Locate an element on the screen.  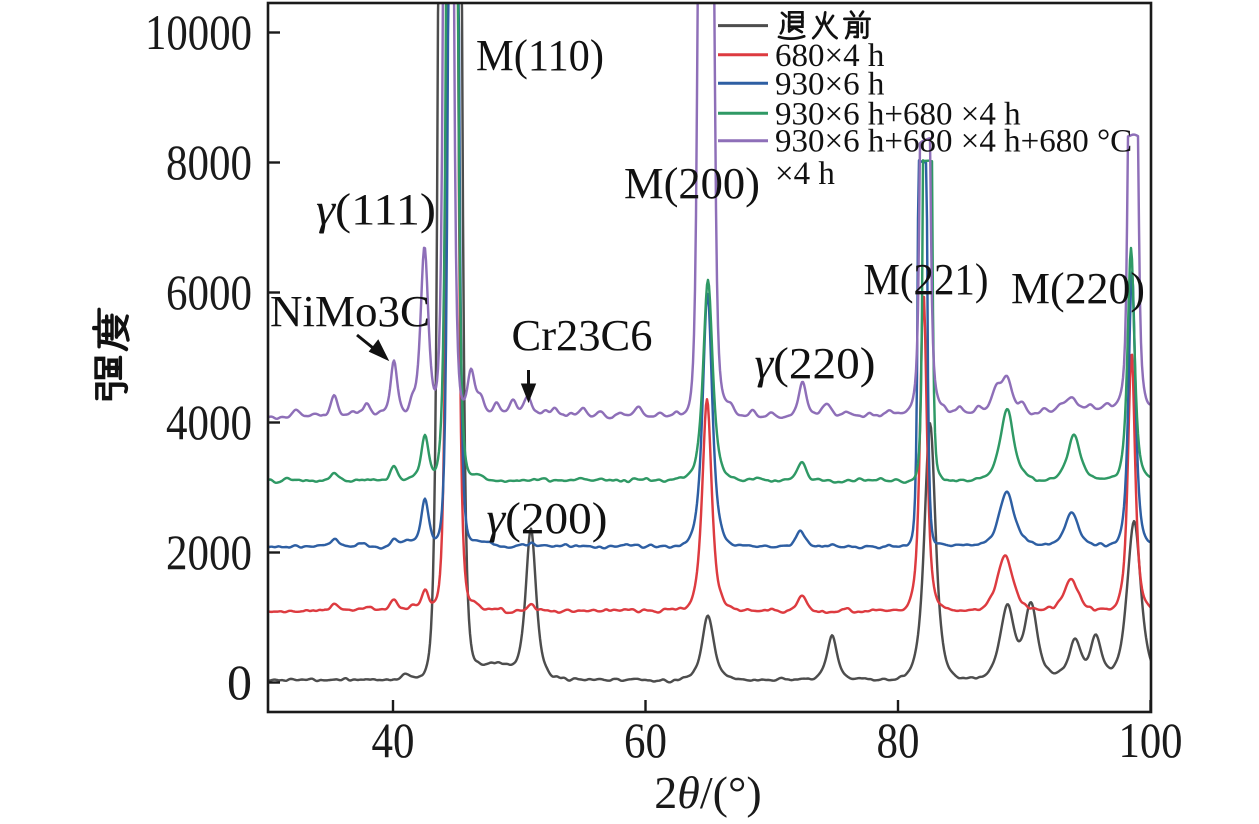
svg-text: γ(200) is located at coordinates (547, 518).